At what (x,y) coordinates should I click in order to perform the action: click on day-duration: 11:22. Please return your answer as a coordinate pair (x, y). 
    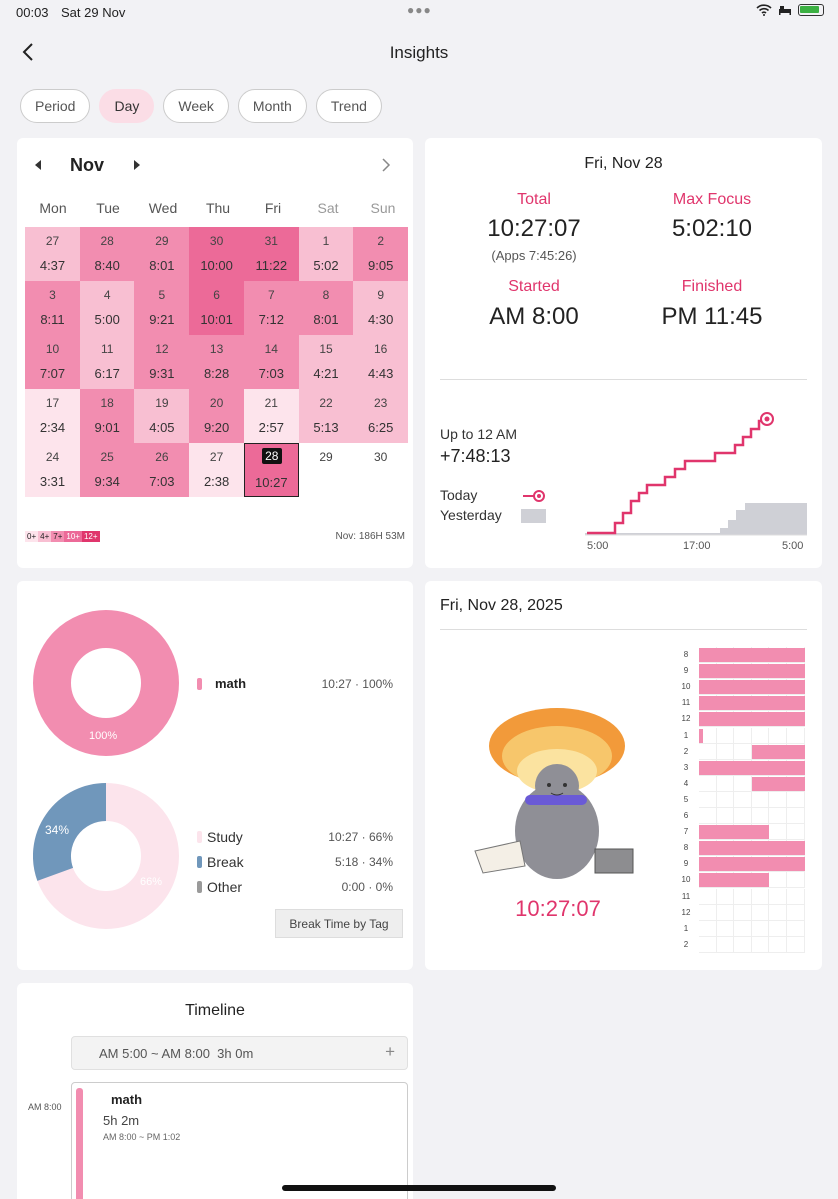
    Looking at the image, I should click on (271, 265).